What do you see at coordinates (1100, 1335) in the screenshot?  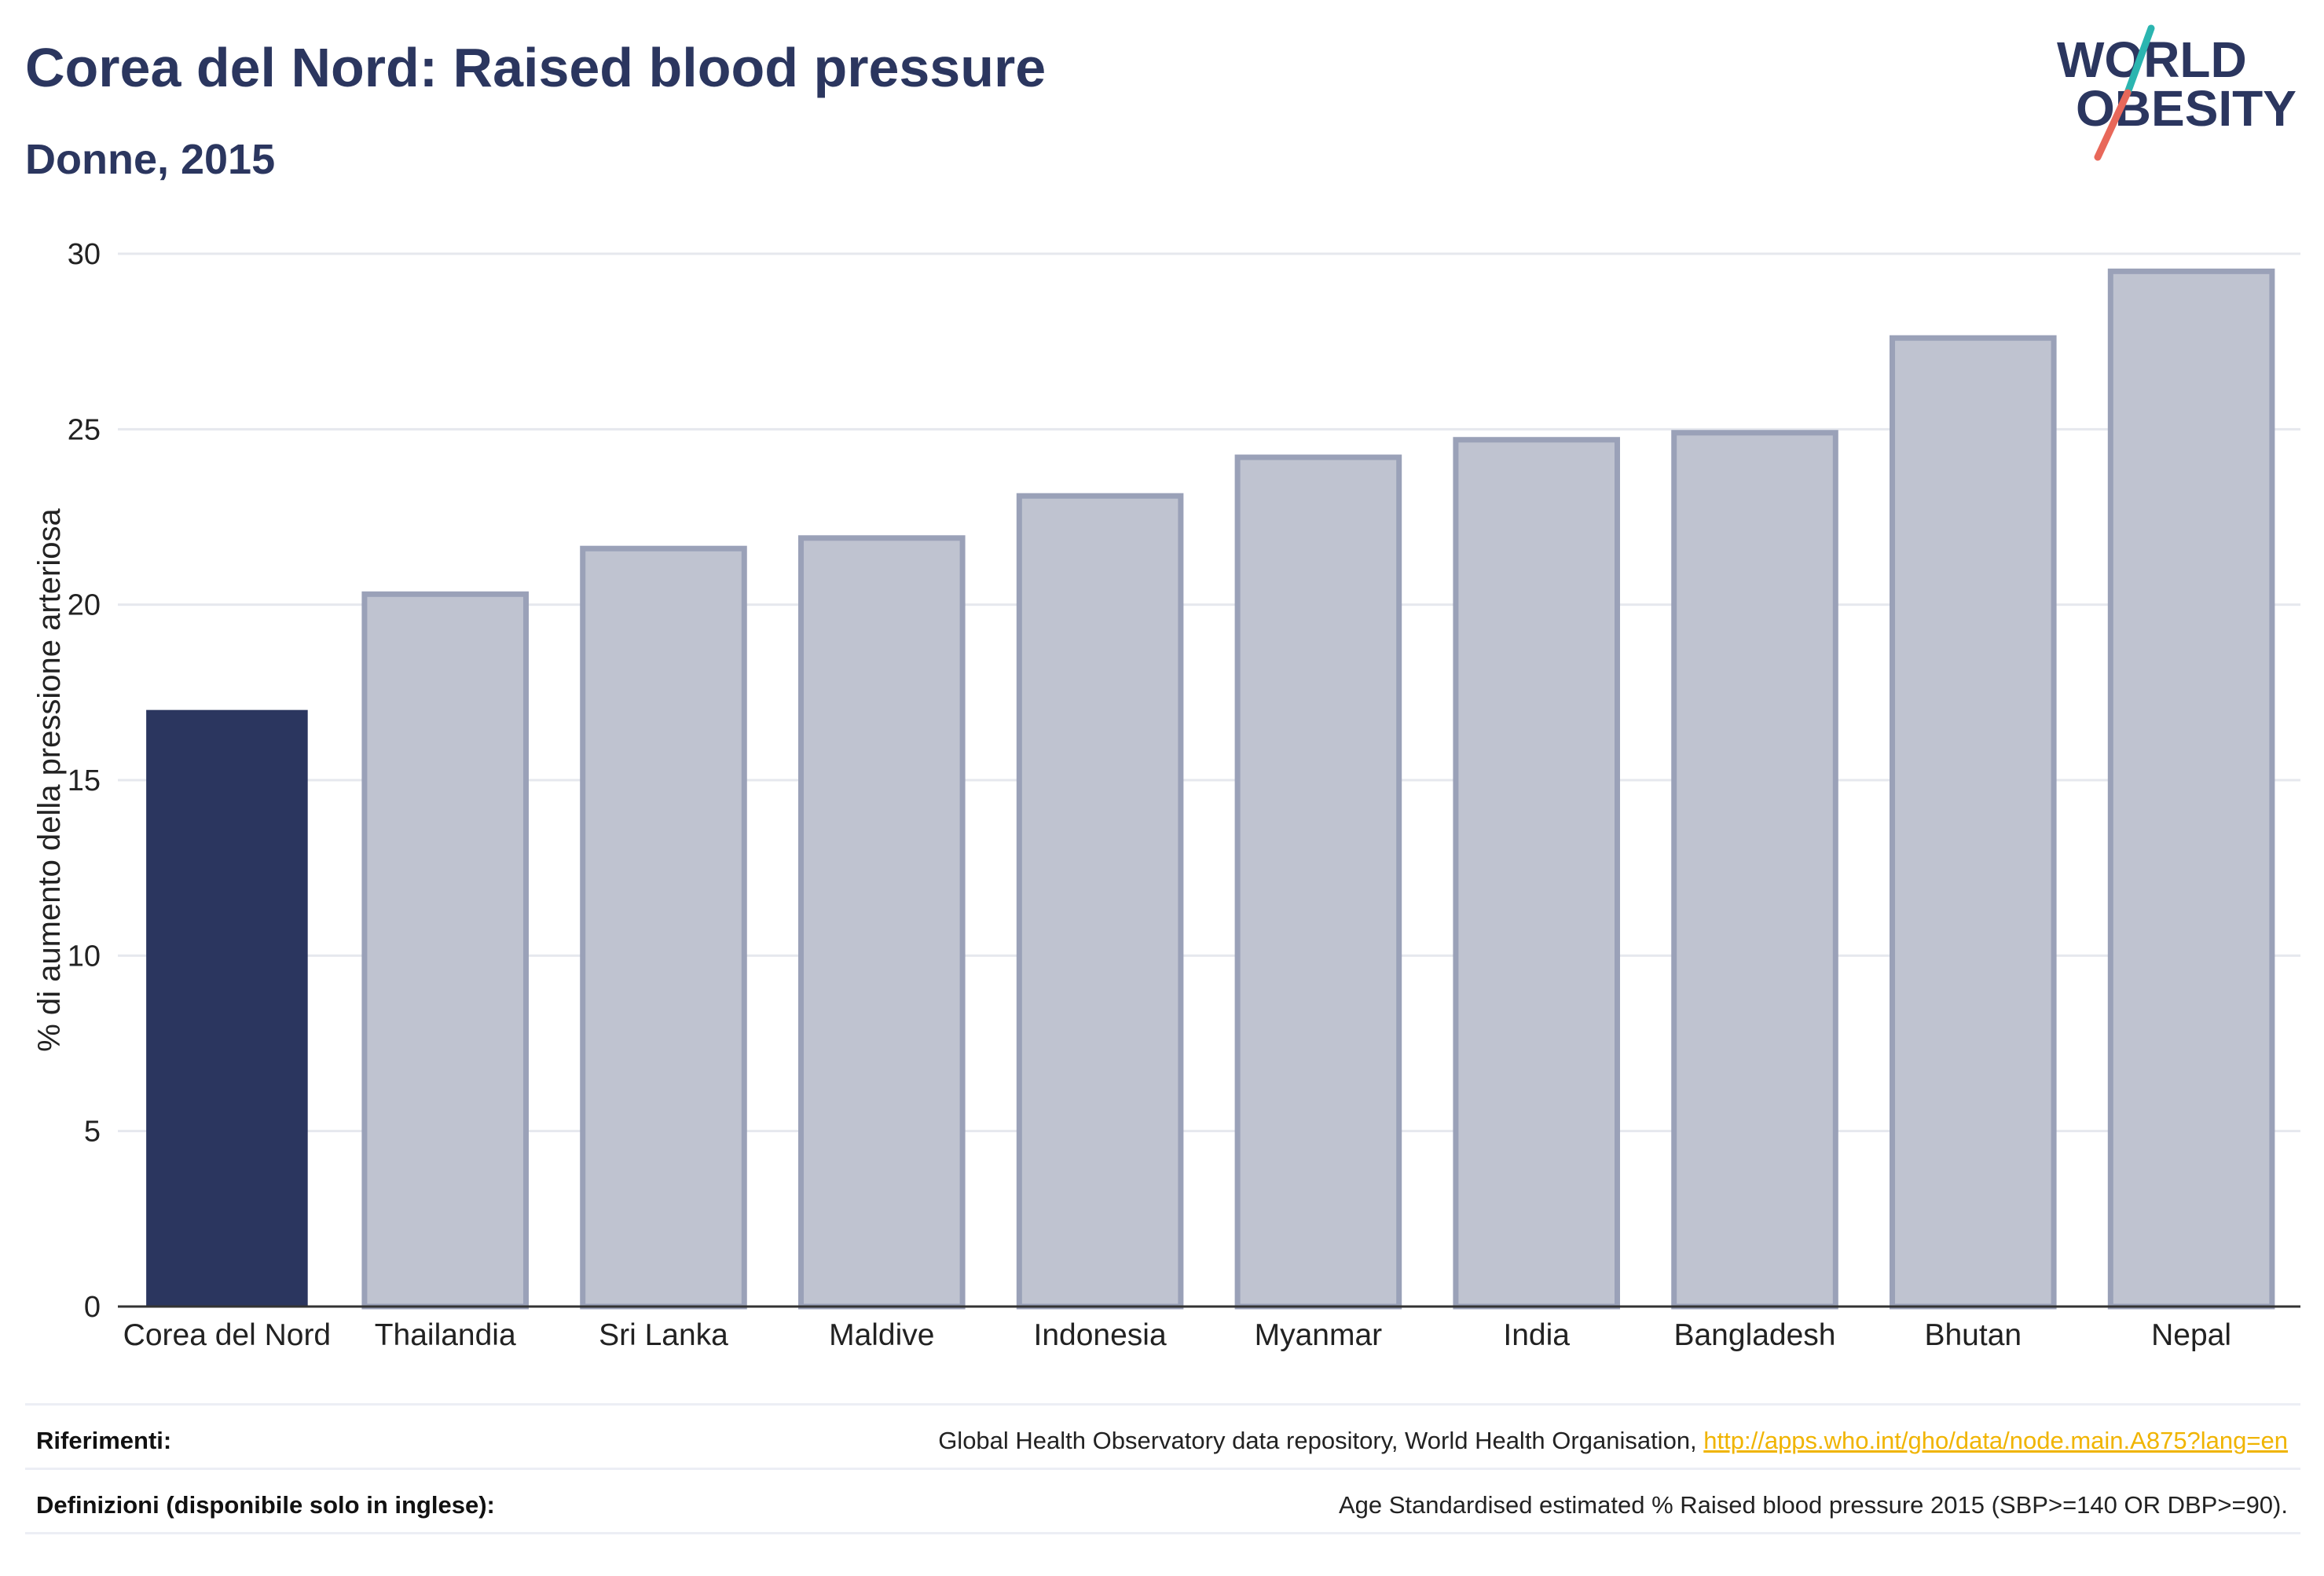 I see `x-tick-label: Indonesia` at bounding box center [1100, 1335].